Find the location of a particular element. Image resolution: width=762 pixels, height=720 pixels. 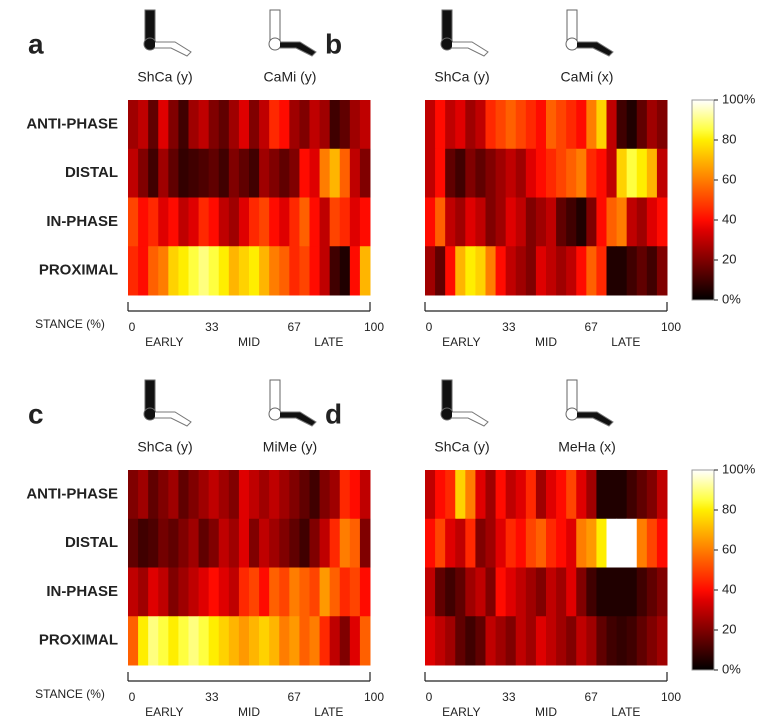

x-tick-label: 0 is located at coordinates (132, 697).